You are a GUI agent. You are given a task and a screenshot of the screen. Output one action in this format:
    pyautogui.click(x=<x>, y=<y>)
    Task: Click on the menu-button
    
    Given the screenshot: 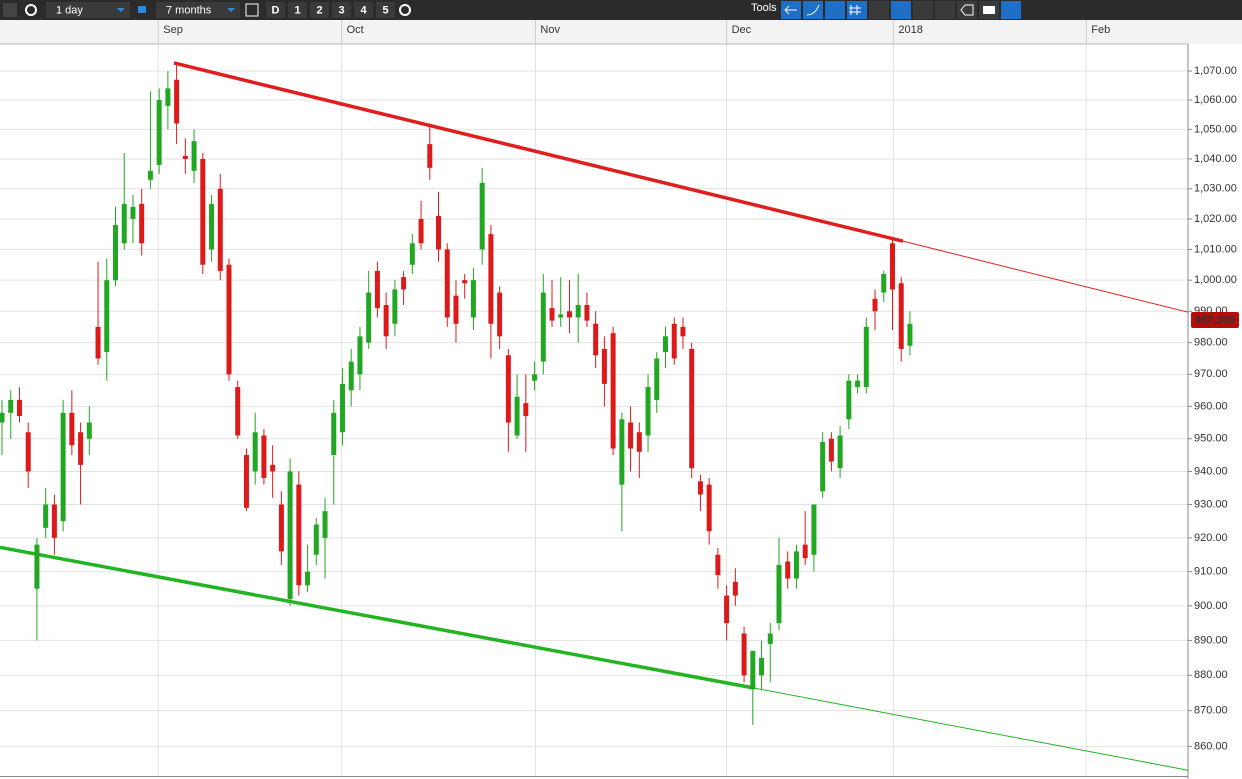 What is the action you would take?
    pyautogui.click(x=10, y=10)
    